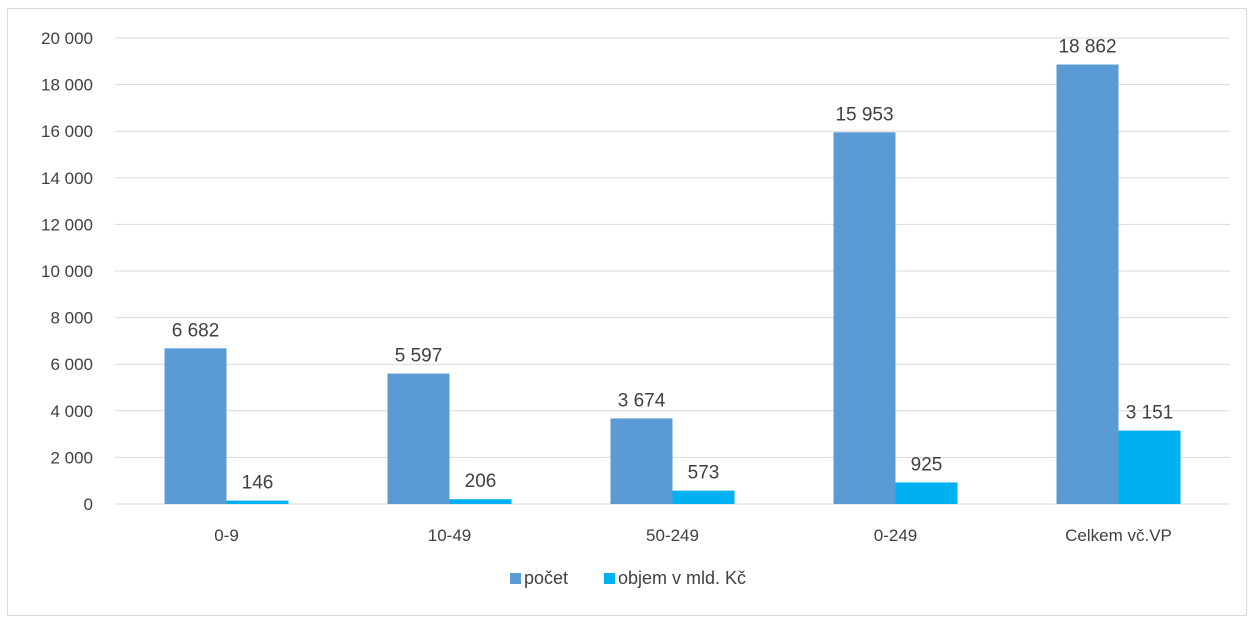 This screenshot has height=620, width=1253. Describe the element at coordinates (1087, 47) in the screenshot. I see `data-label: 18 862` at that location.